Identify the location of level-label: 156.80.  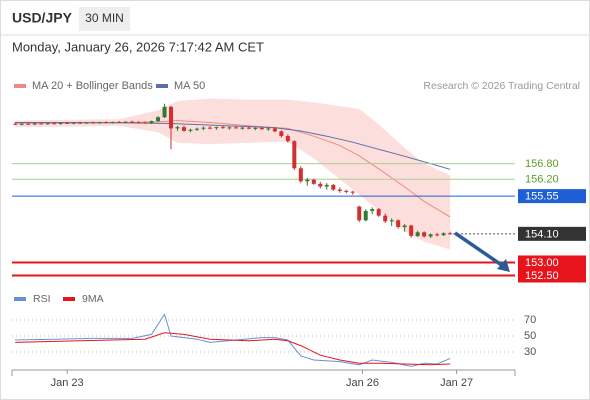
(542, 164).